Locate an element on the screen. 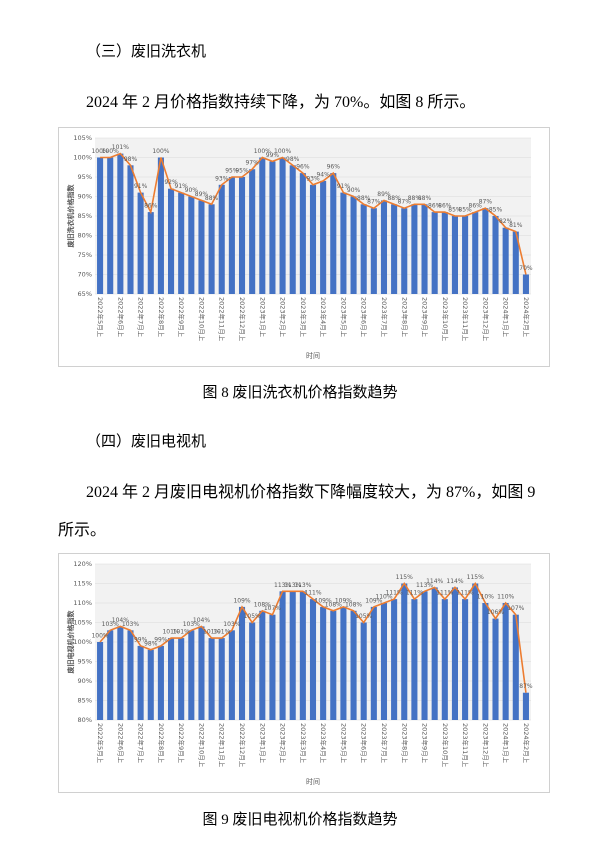  x-tick-label: 2023年3月上 is located at coordinates (303, 317).